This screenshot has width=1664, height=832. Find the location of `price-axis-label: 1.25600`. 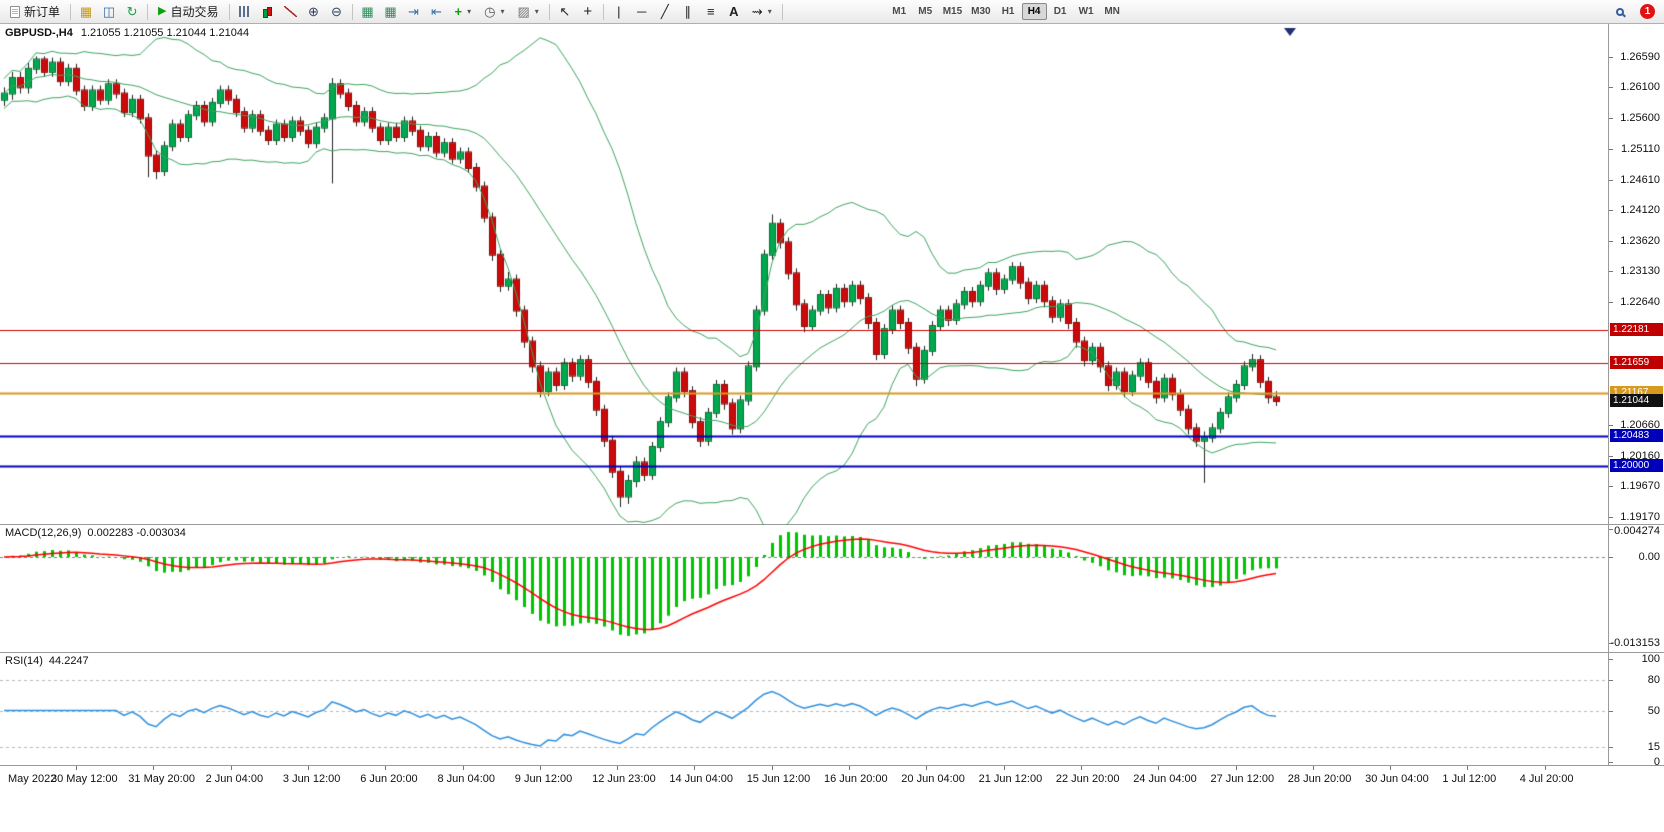

price-axis-label: 1.25600 is located at coordinates (1640, 118).